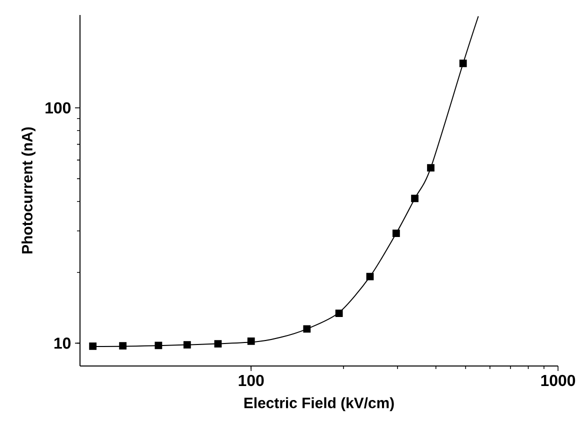 This screenshot has width=579, height=426. Describe the element at coordinates (29, 190) in the screenshot. I see `y-axis-title: Photocurrent (nA)` at that location.